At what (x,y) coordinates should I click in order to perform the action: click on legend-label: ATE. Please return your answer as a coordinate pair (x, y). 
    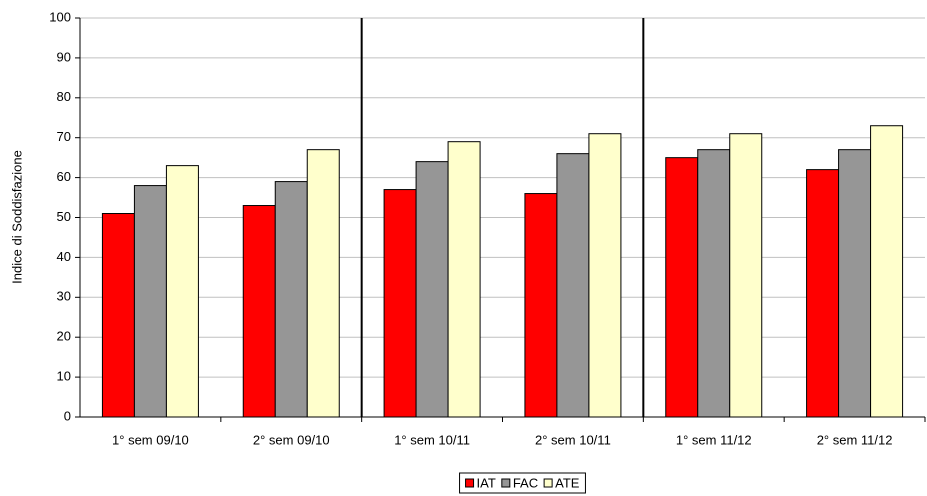
    Looking at the image, I should click on (567, 482).